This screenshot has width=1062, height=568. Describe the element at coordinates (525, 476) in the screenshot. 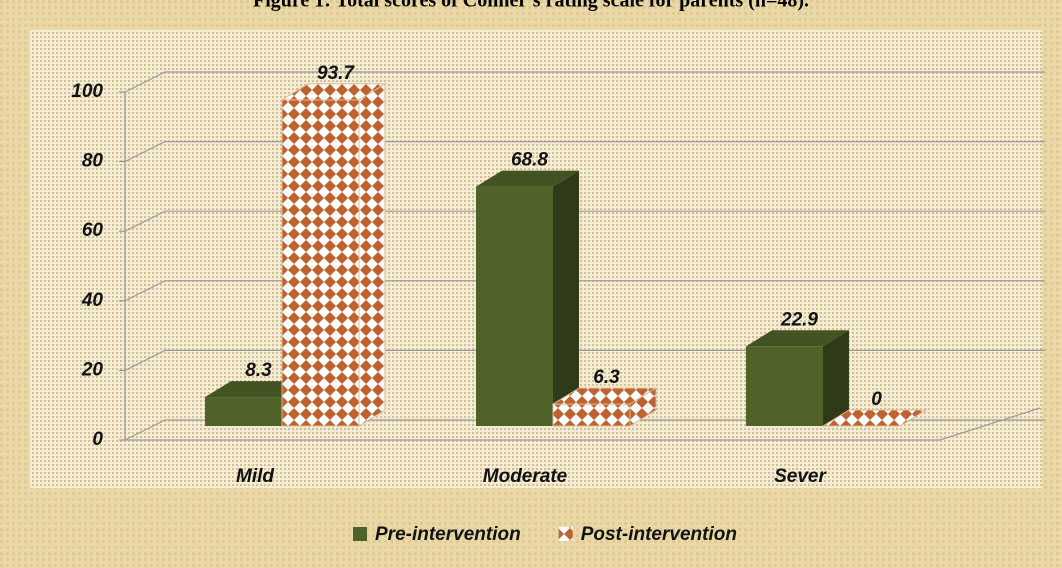

I see `x-tick-label: Moderate` at that location.